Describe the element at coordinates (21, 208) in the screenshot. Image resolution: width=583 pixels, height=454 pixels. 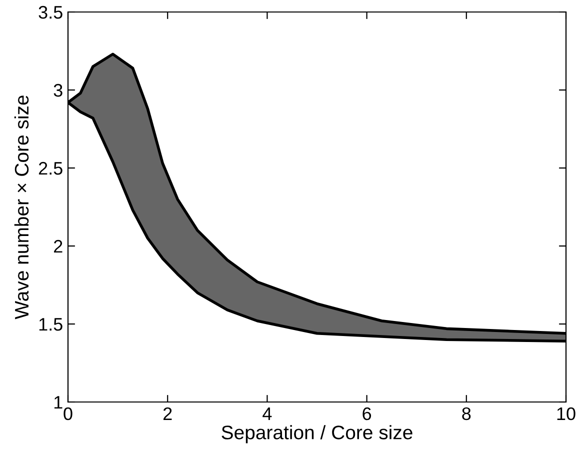
I see `y-axis-title: Wave number × Core size` at that location.